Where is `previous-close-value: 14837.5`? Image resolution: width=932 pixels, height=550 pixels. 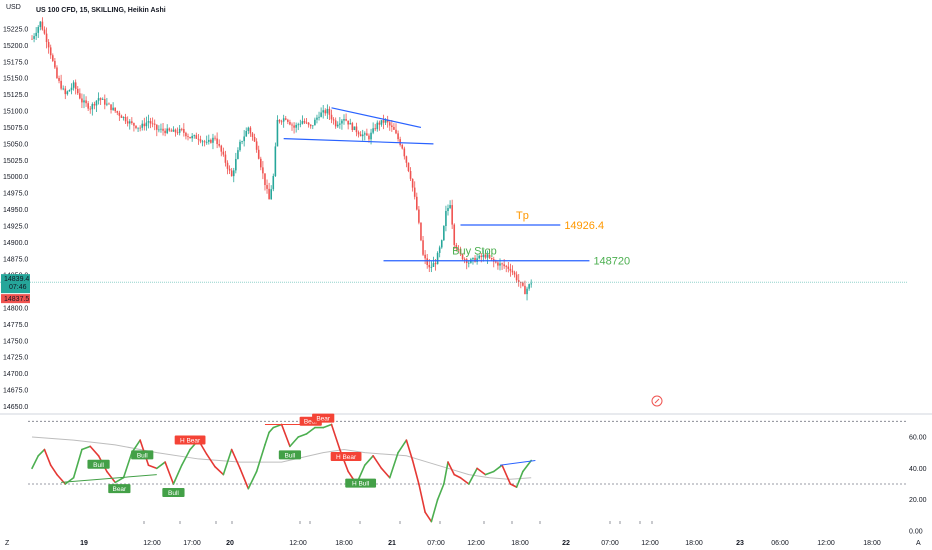 previous-close-value: 14837.5 is located at coordinates (16, 299).